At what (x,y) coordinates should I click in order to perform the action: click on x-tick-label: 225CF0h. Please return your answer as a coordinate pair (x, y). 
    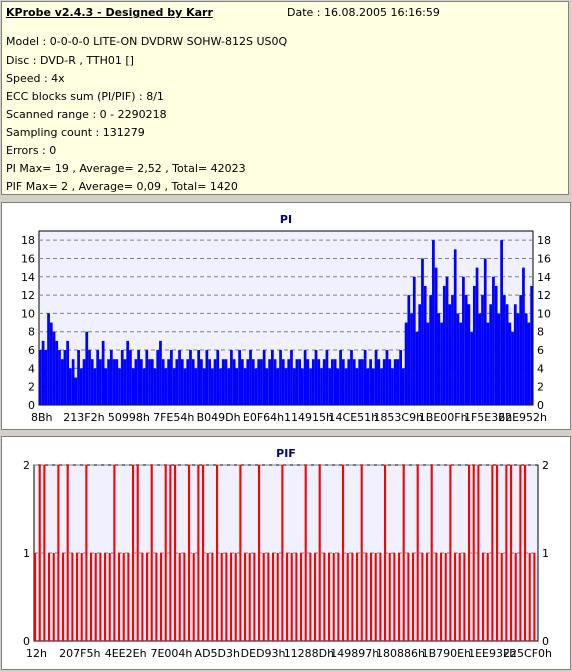
    Looking at the image, I should click on (527, 653).